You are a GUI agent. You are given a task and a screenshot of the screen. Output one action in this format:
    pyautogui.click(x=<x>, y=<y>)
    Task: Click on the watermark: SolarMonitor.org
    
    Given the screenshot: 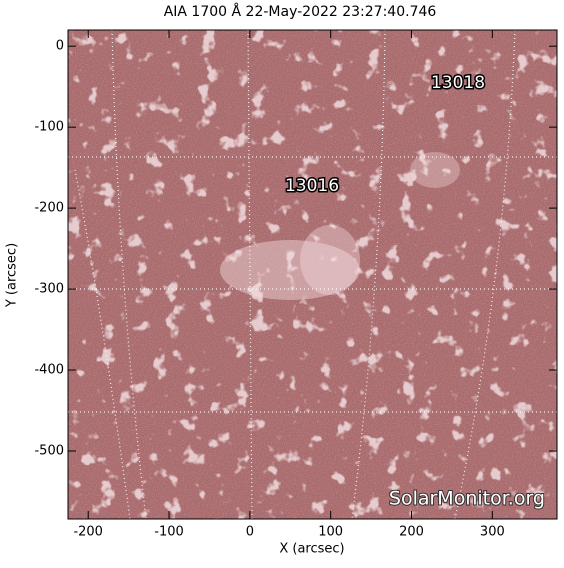 What is the action you would take?
    pyautogui.click(x=467, y=499)
    